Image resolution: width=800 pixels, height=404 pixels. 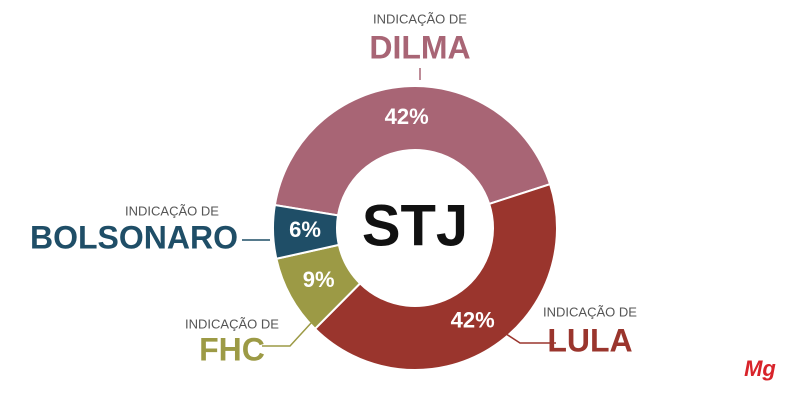 What do you see at coordinates (319, 279) in the screenshot?
I see `data-label: 9%` at bounding box center [319, 279].